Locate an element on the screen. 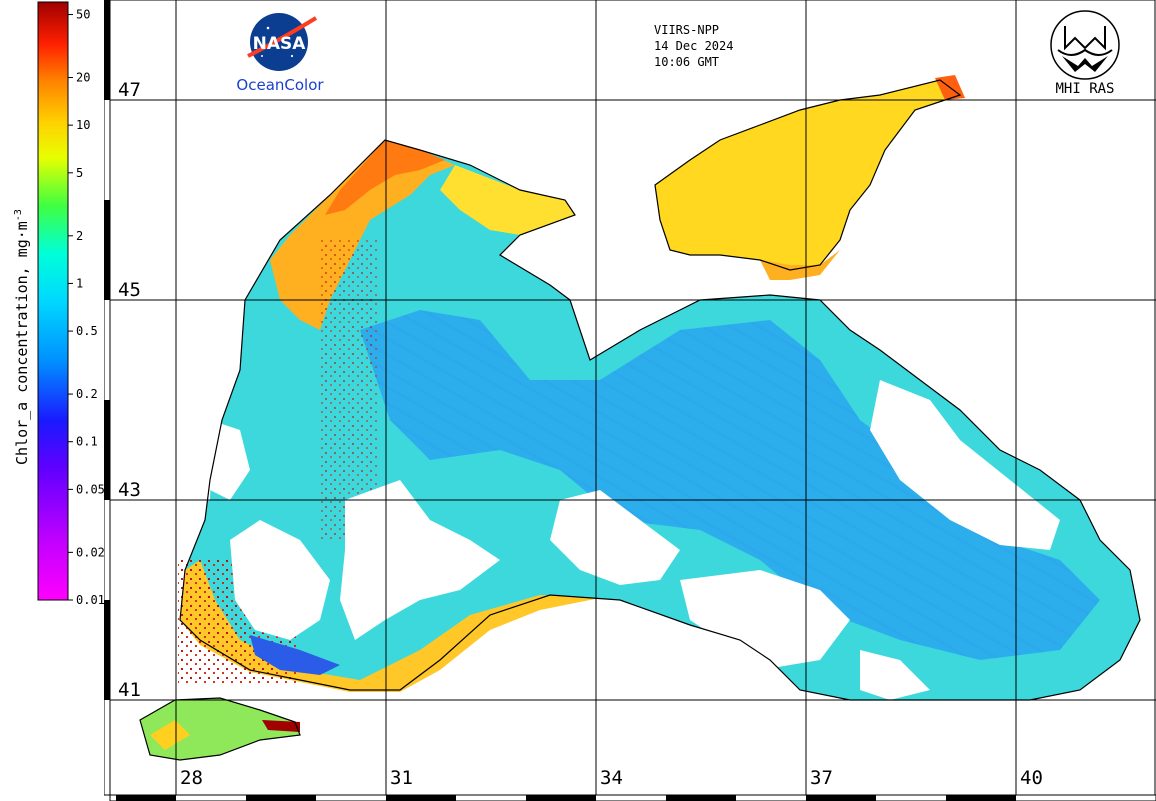  colorbar-tick-label: 5 is located at coordinates (79, 173).